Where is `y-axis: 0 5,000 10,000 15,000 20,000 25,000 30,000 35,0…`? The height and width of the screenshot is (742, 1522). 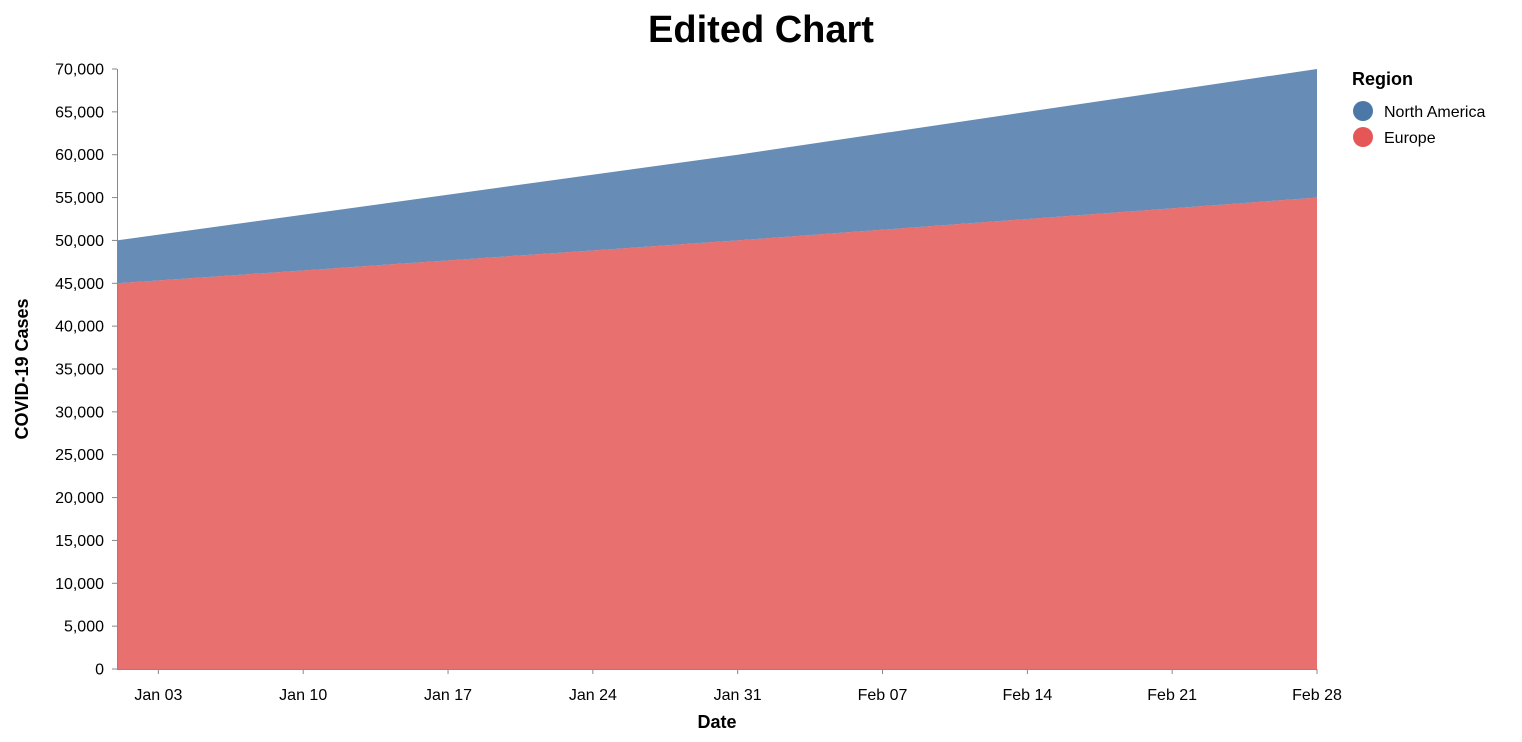
y-axis: 0 5,000 10,000 15,000 20,000 25,000 30,000 35,0… is located at coordinates (86, 370).